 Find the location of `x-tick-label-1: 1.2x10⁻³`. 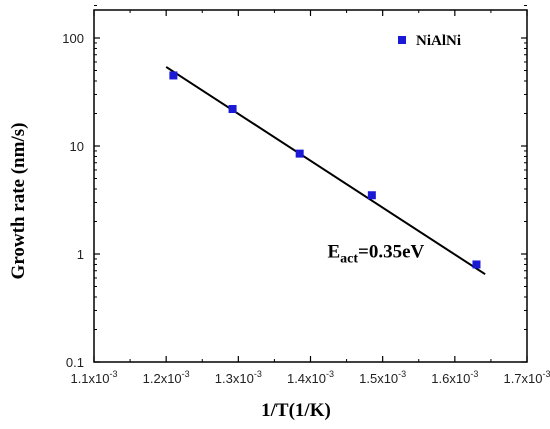

x-tick-label-1: 1.2x10⁻³ is located at coordinates (166, 377).